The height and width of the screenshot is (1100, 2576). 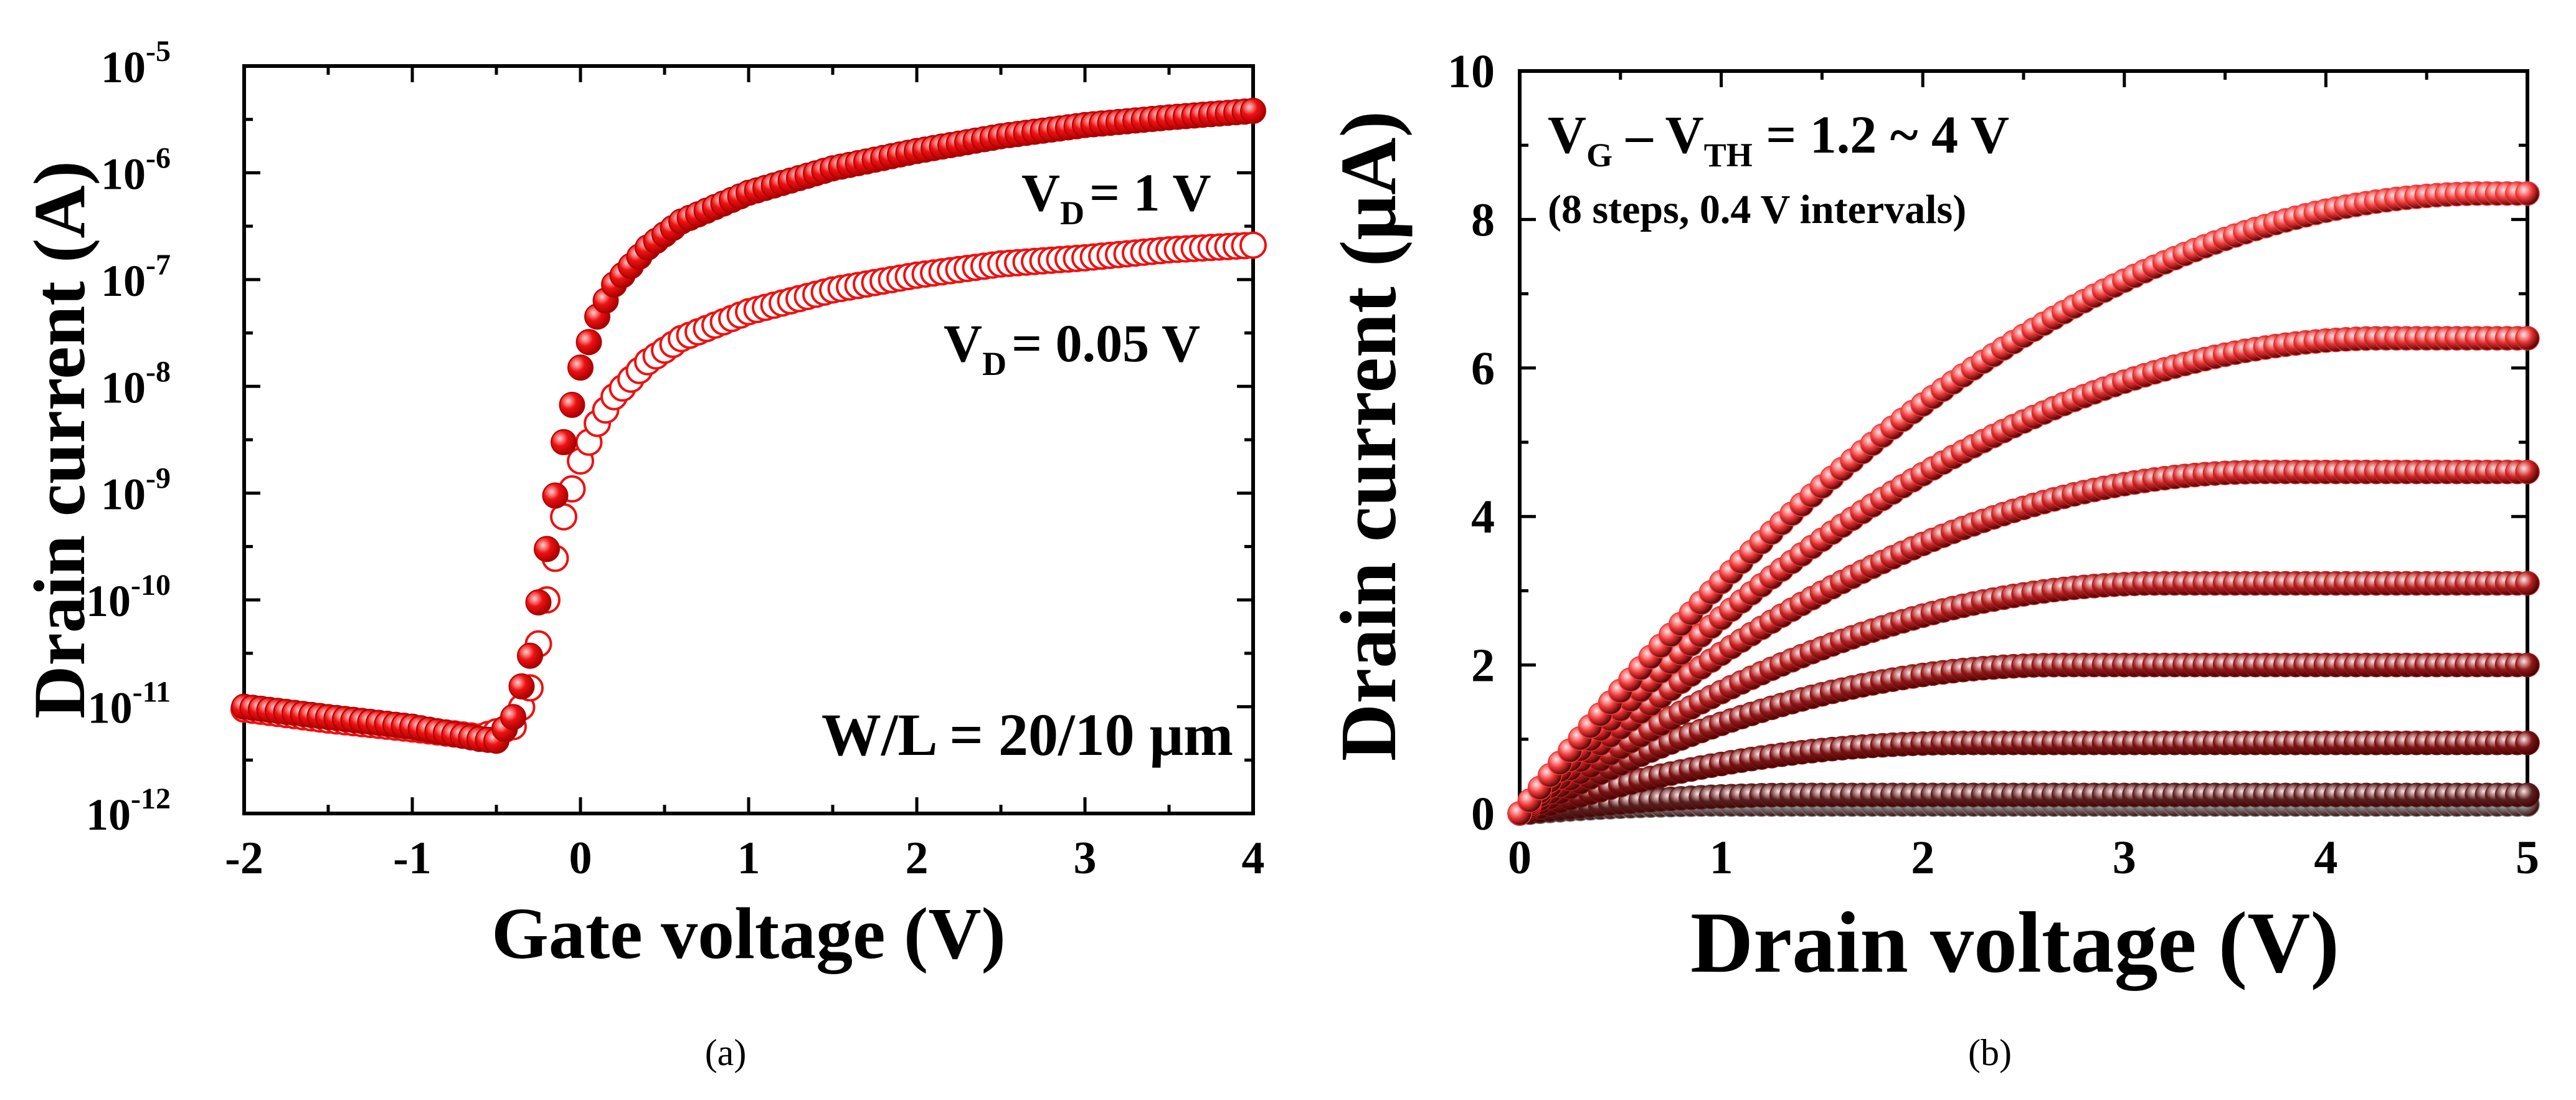 What do you see at coordinates (130, 704) in the screenshot?
I see `panel-a-y-tick-label: 10⁻¹¹` at bounding box center [130, 704].